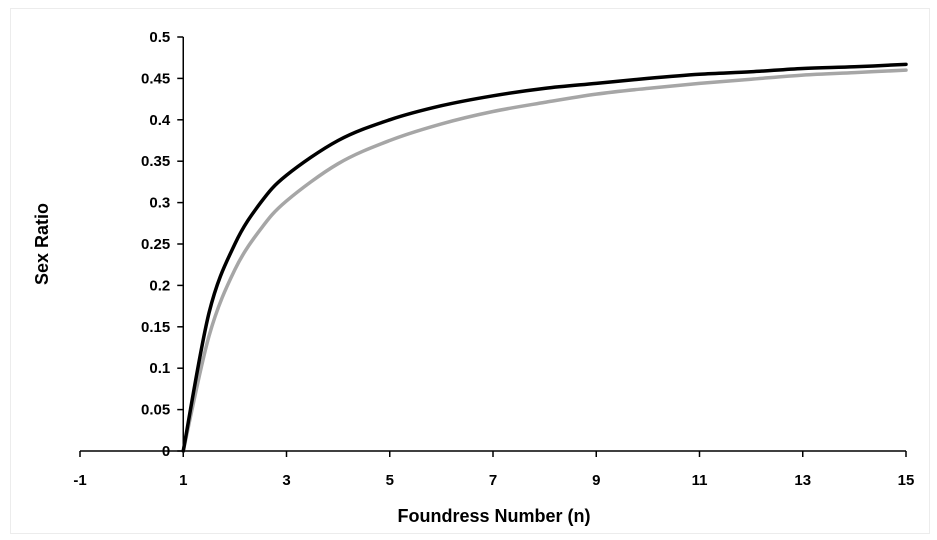 The image size is (937, 540). I want to click on x-tick-label: 11, so click(700, 480).